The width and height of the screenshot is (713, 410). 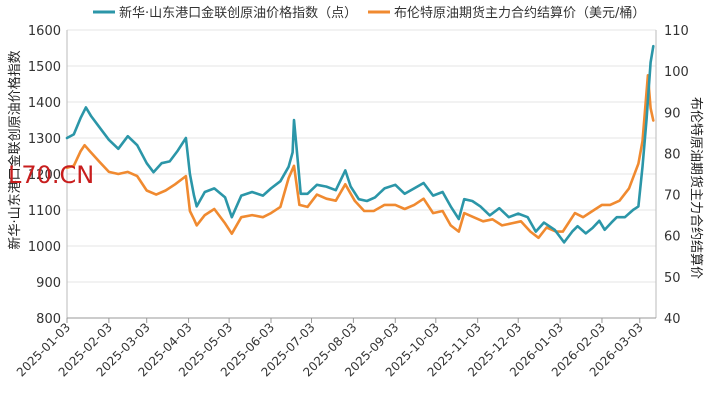 I want to click on left-axis-title: 新华·山东港口金联创原油价格指数, so click(x=15, y=149).